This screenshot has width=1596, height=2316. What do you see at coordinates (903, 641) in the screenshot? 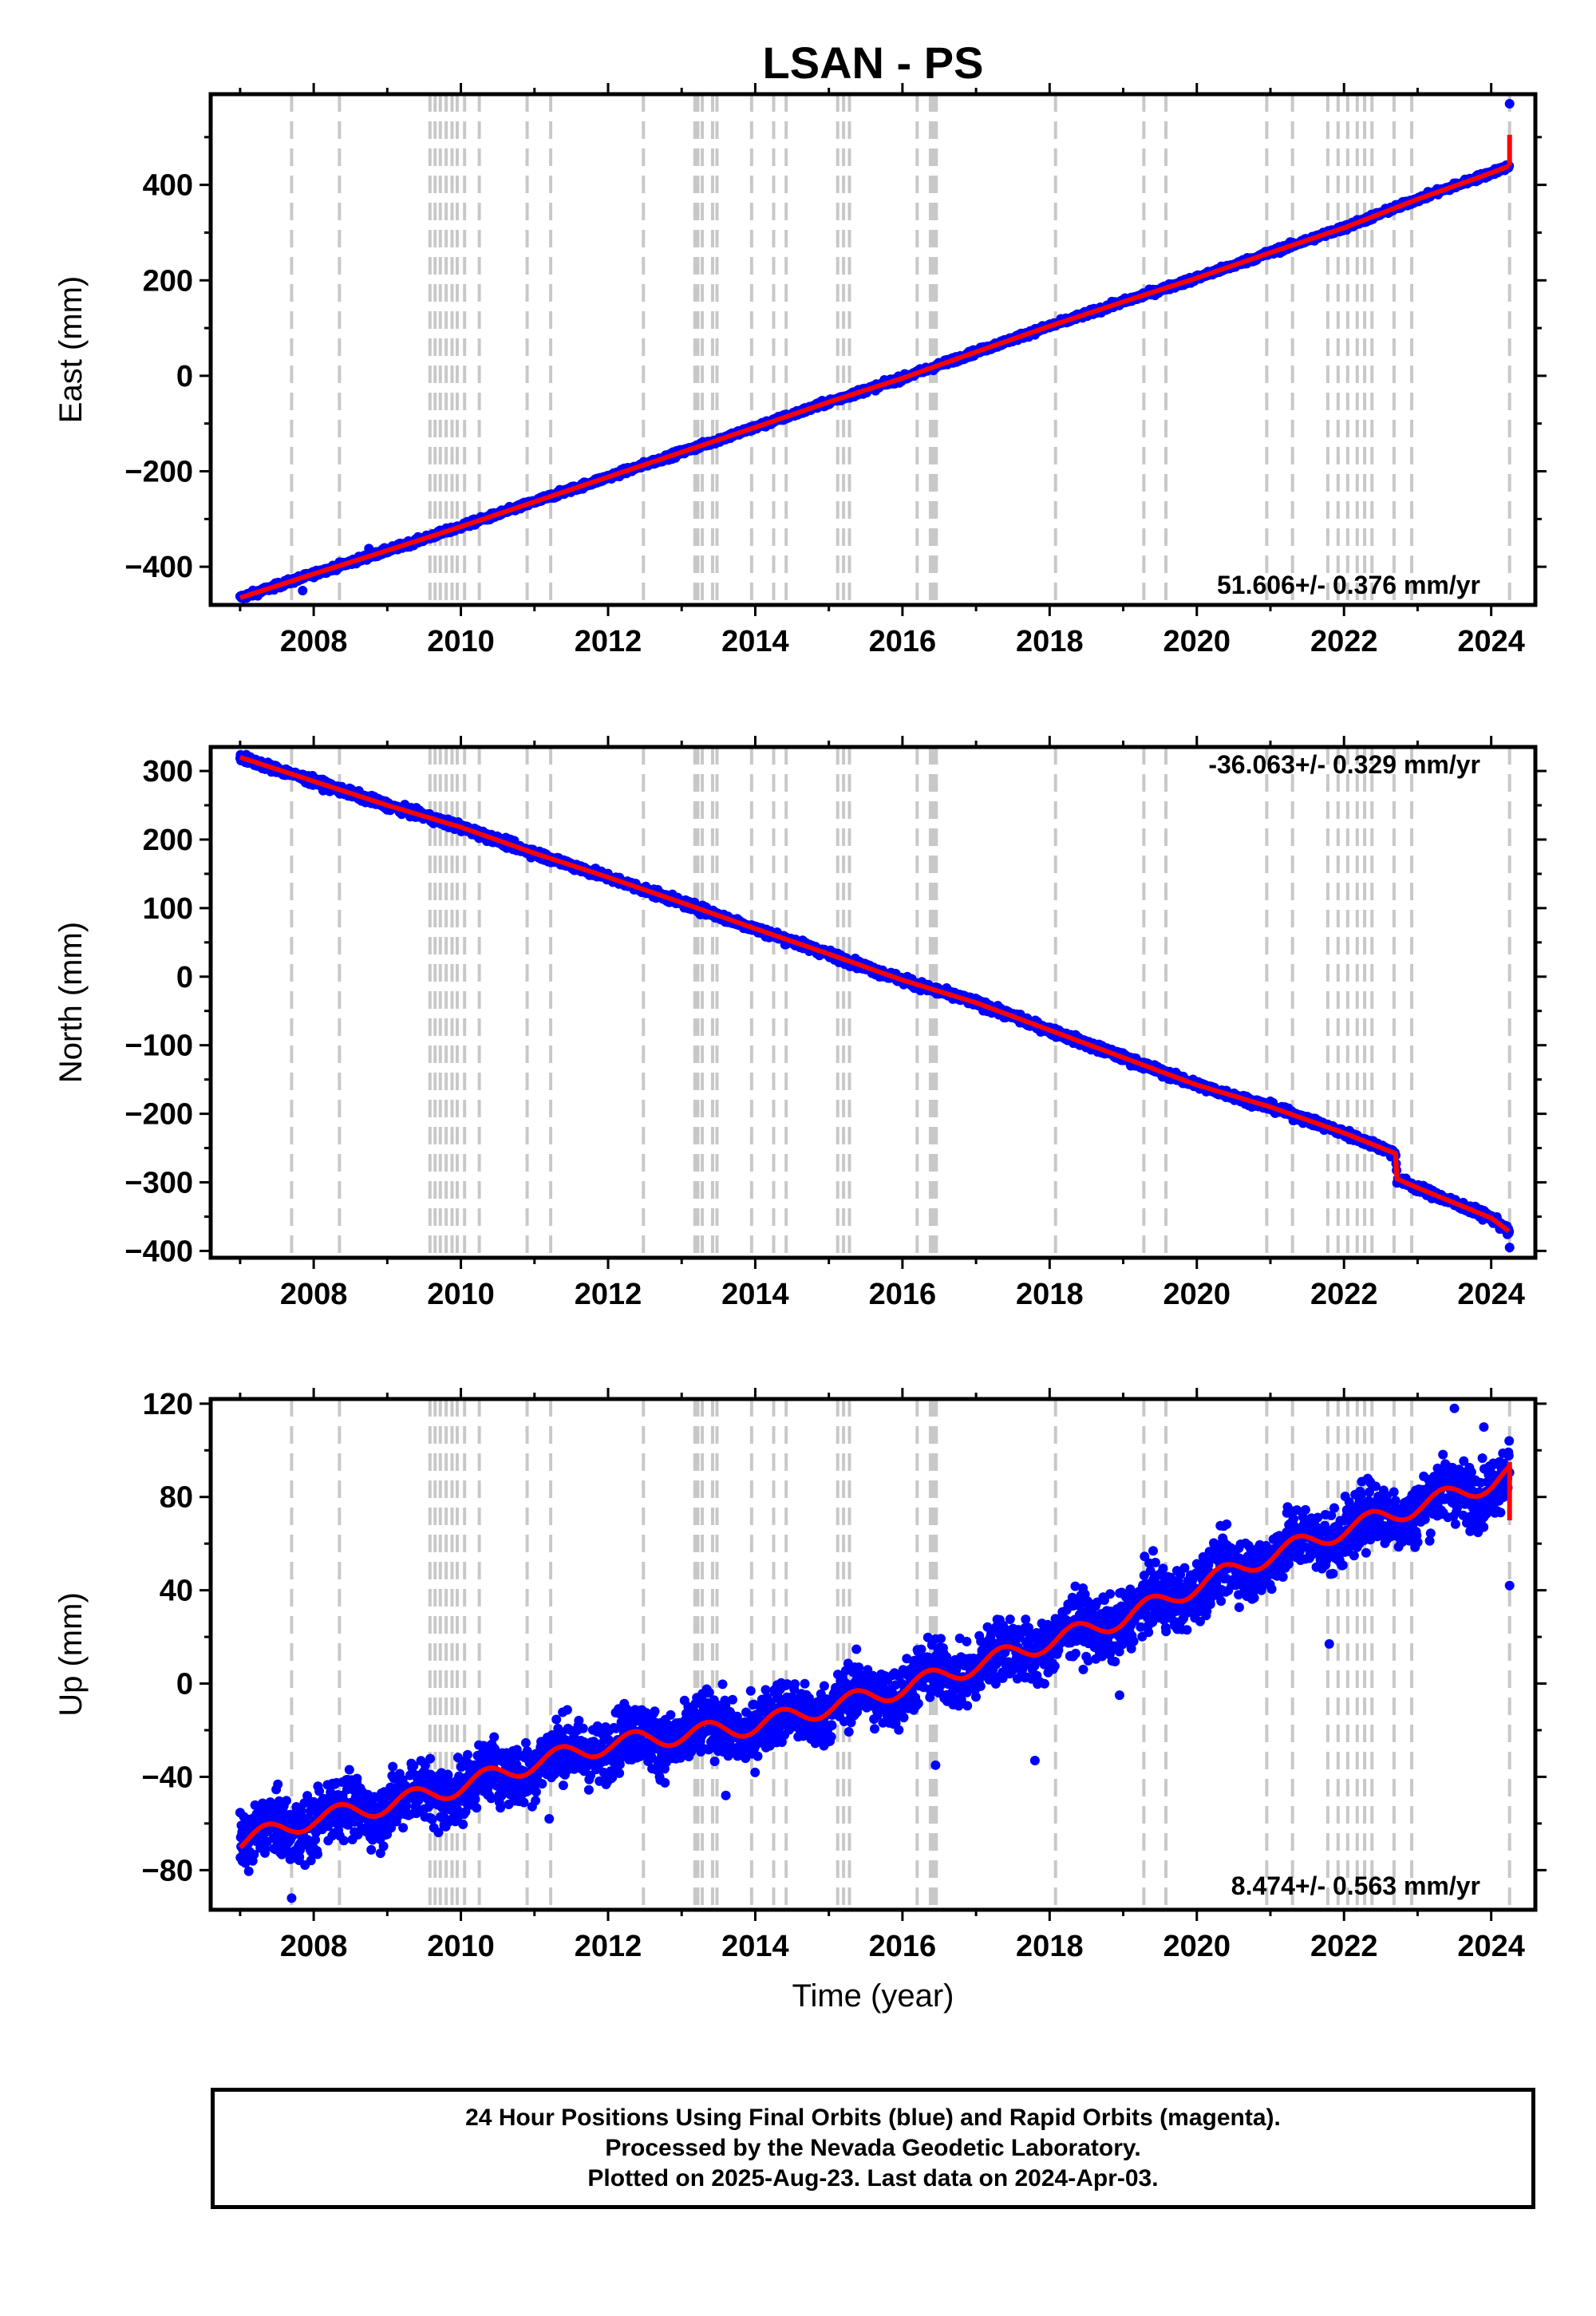
I see `x-tick-label: 2016` at bounding box center [903, 641].